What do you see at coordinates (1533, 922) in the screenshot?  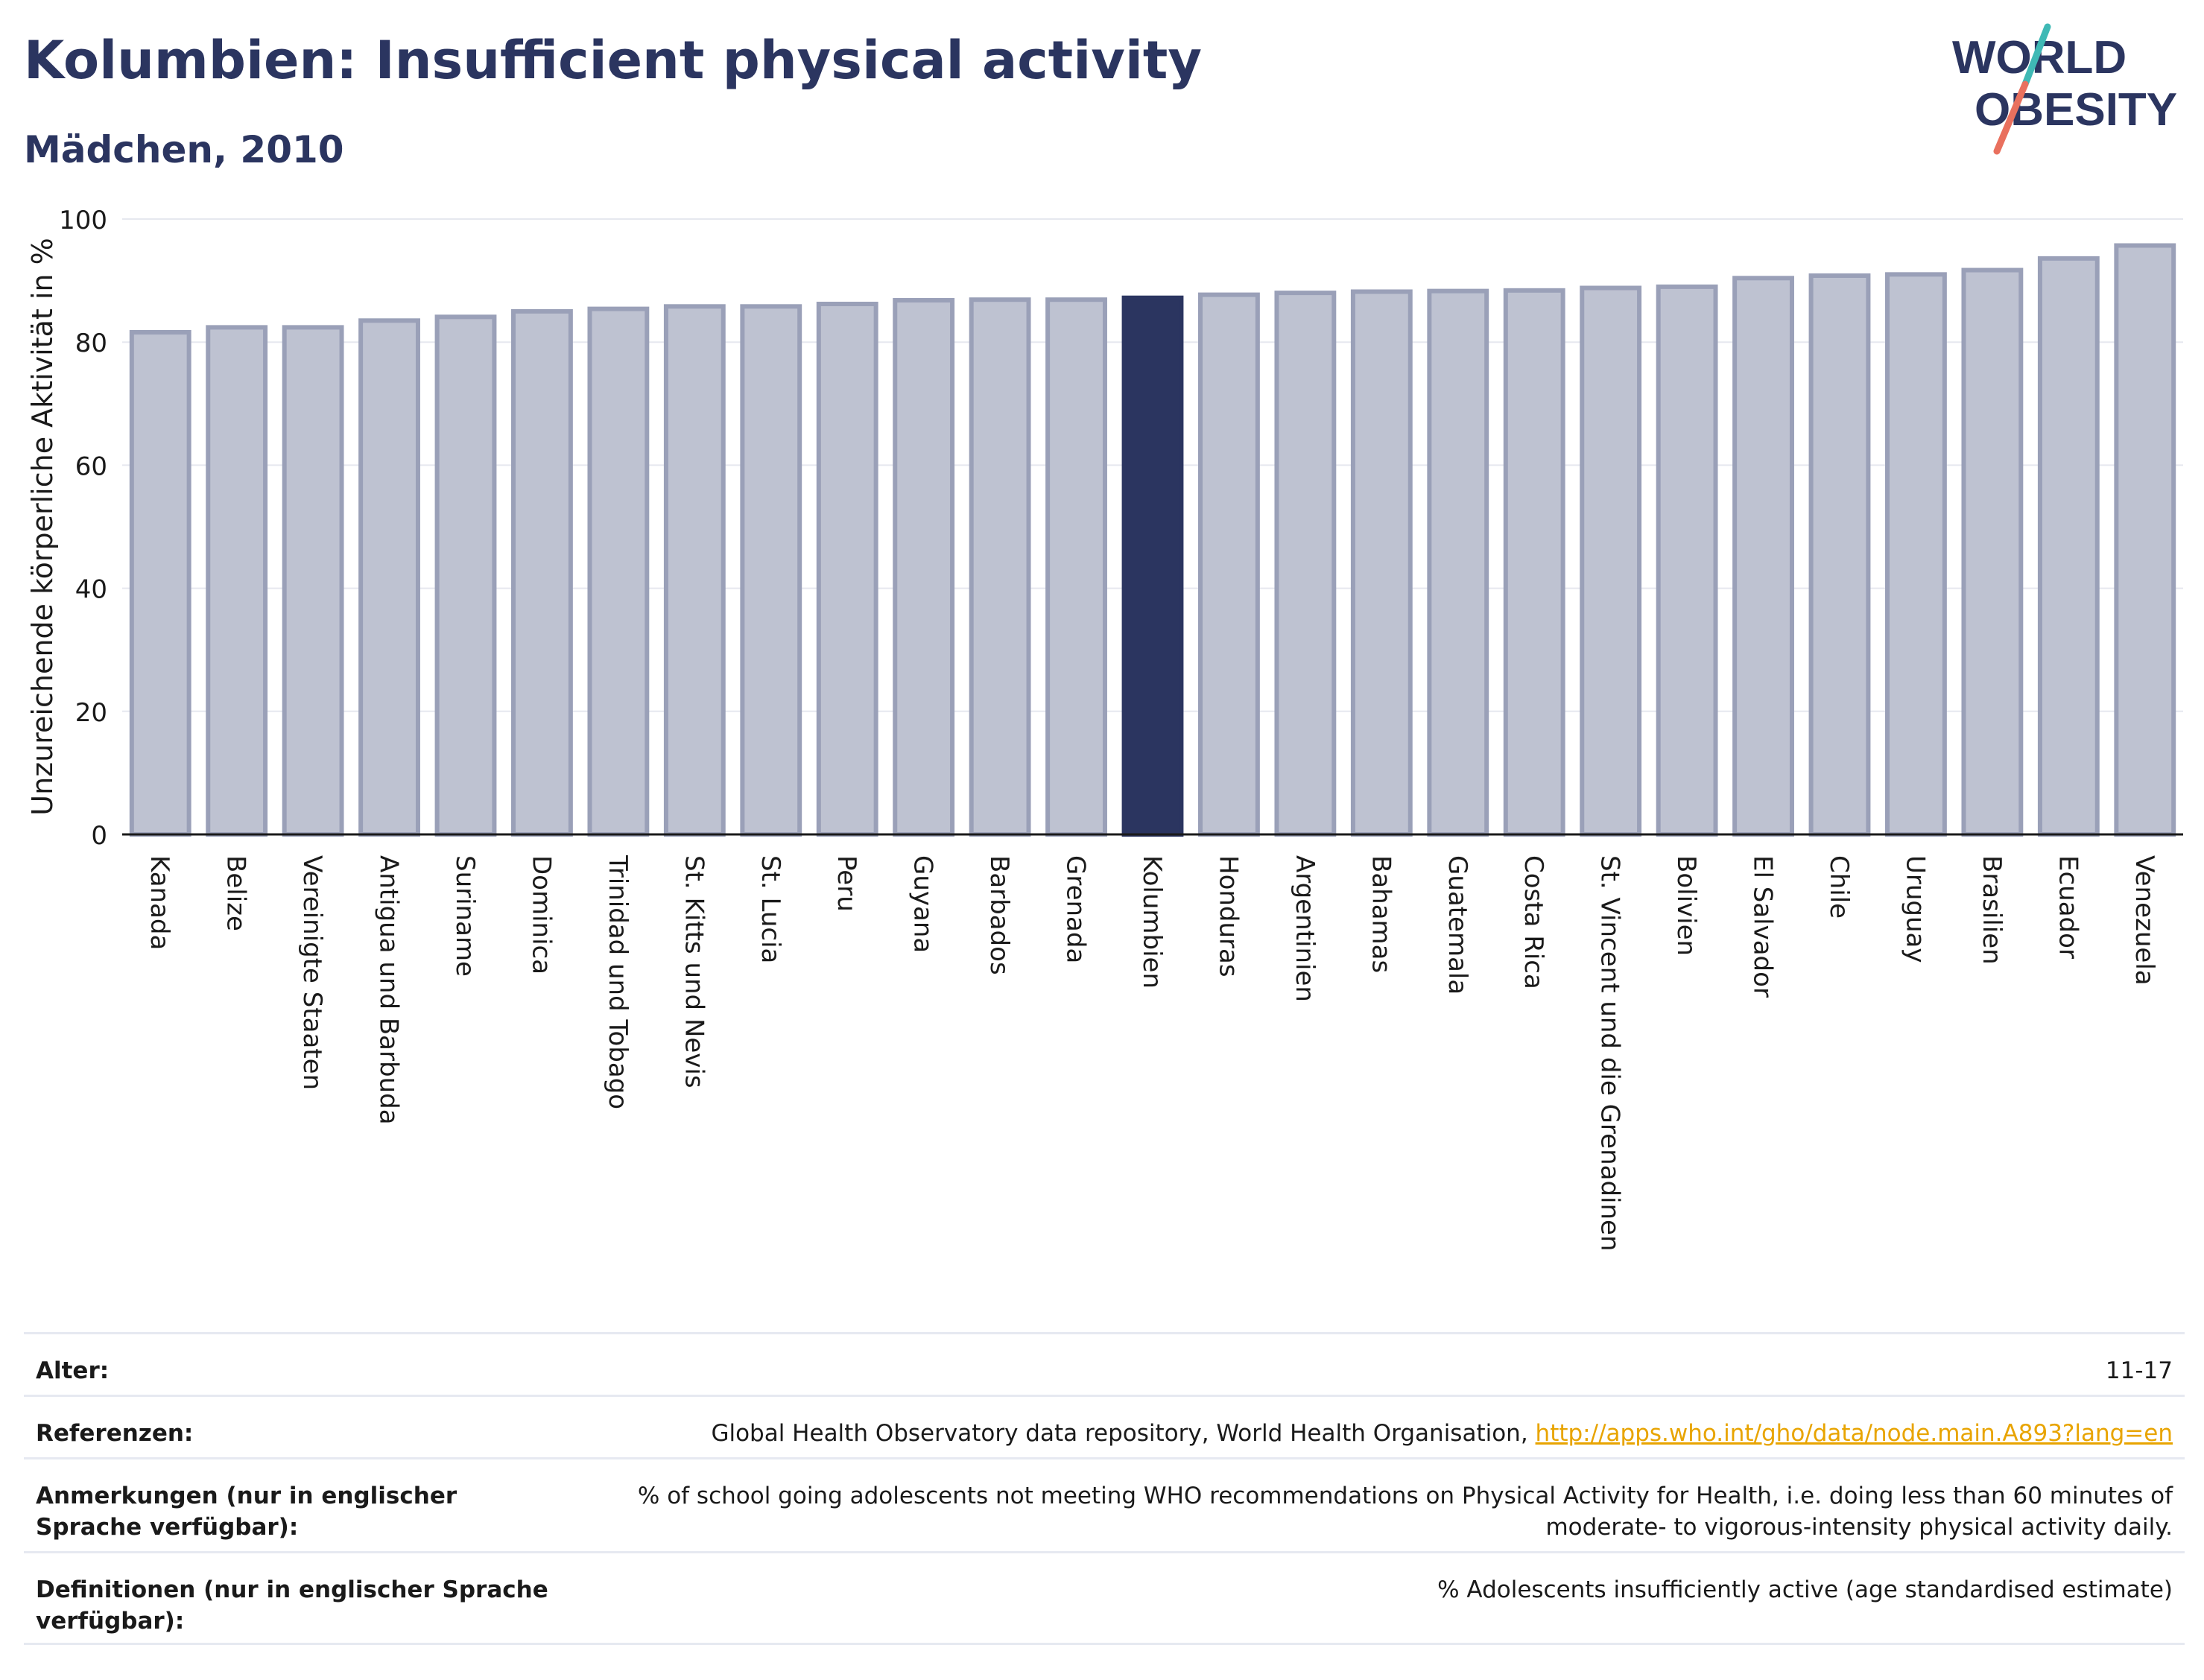 I see `x-tick-label: Costa Rica` at bounding box center [1533, 922].